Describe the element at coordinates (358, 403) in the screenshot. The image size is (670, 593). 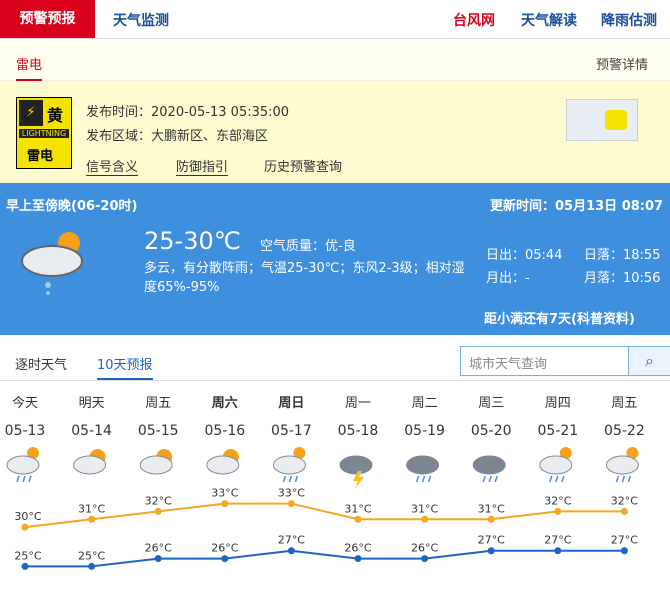
I see `day-label: 周一` at that location.